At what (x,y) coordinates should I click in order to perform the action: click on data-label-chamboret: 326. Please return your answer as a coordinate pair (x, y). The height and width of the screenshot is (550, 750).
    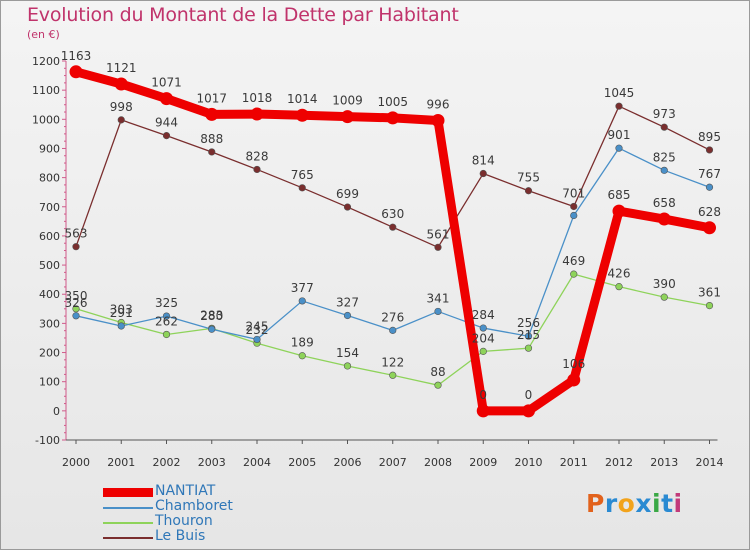
    Looking at the image, I should click on (76, 303).